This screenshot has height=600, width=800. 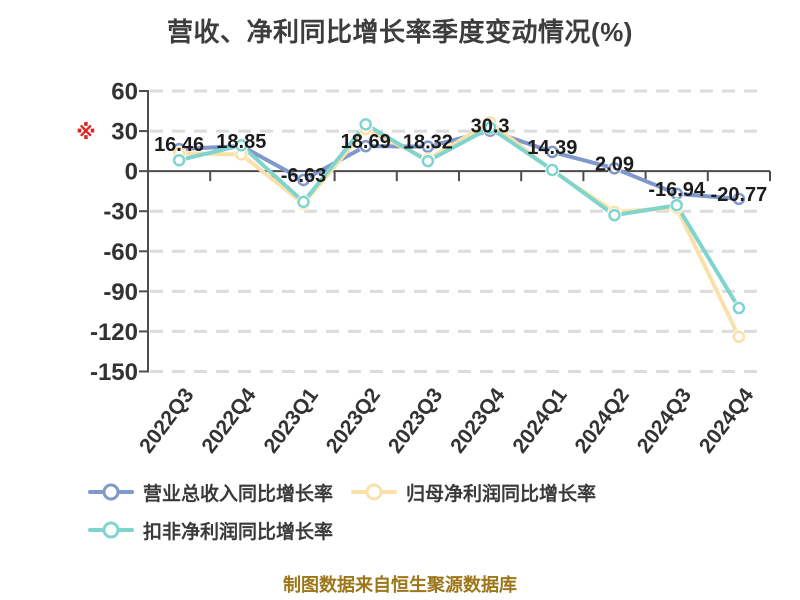 What do you see at coordinates (114, 372) in the screenshot?
I see `y-tick-label: -150` at bounding box center [114, 372].